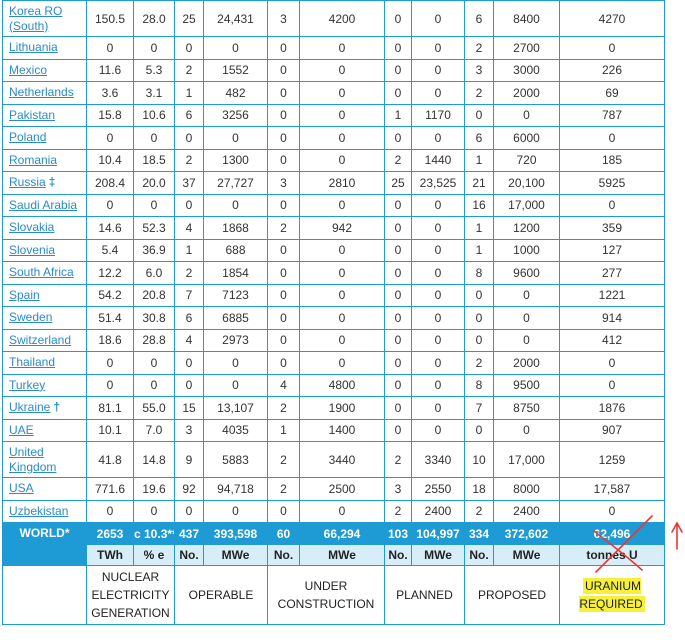  I want to click on country-link: Pakistan, so click(32, 114).